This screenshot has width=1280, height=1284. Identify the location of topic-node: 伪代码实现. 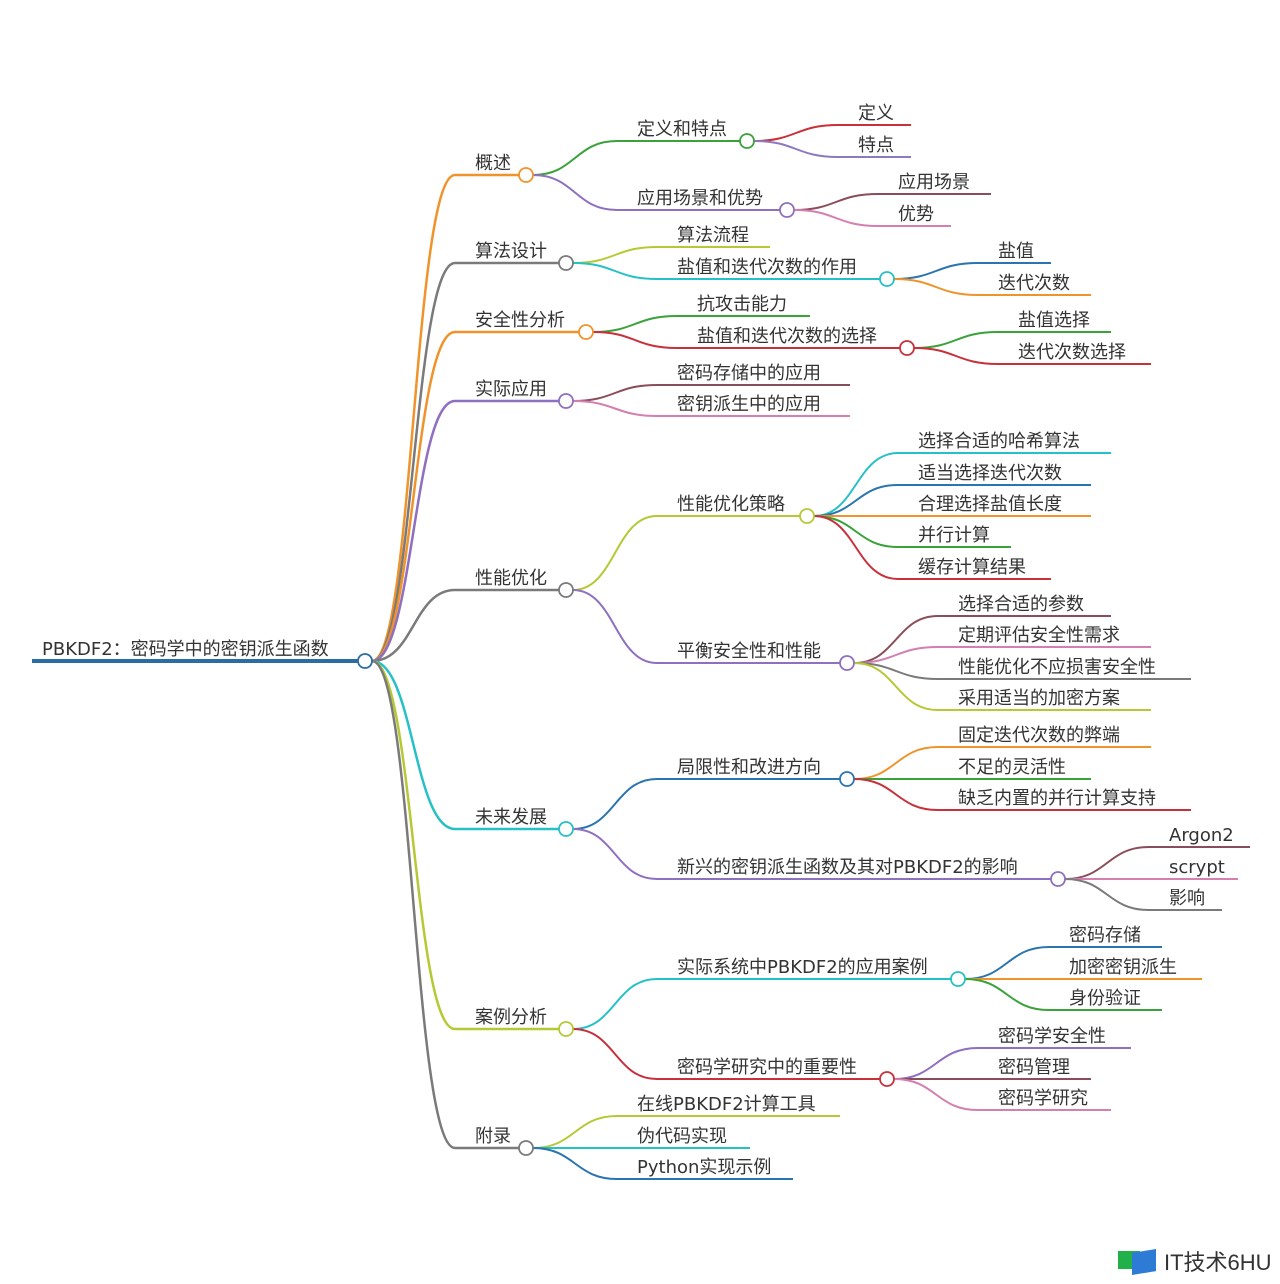
(682, 1136).